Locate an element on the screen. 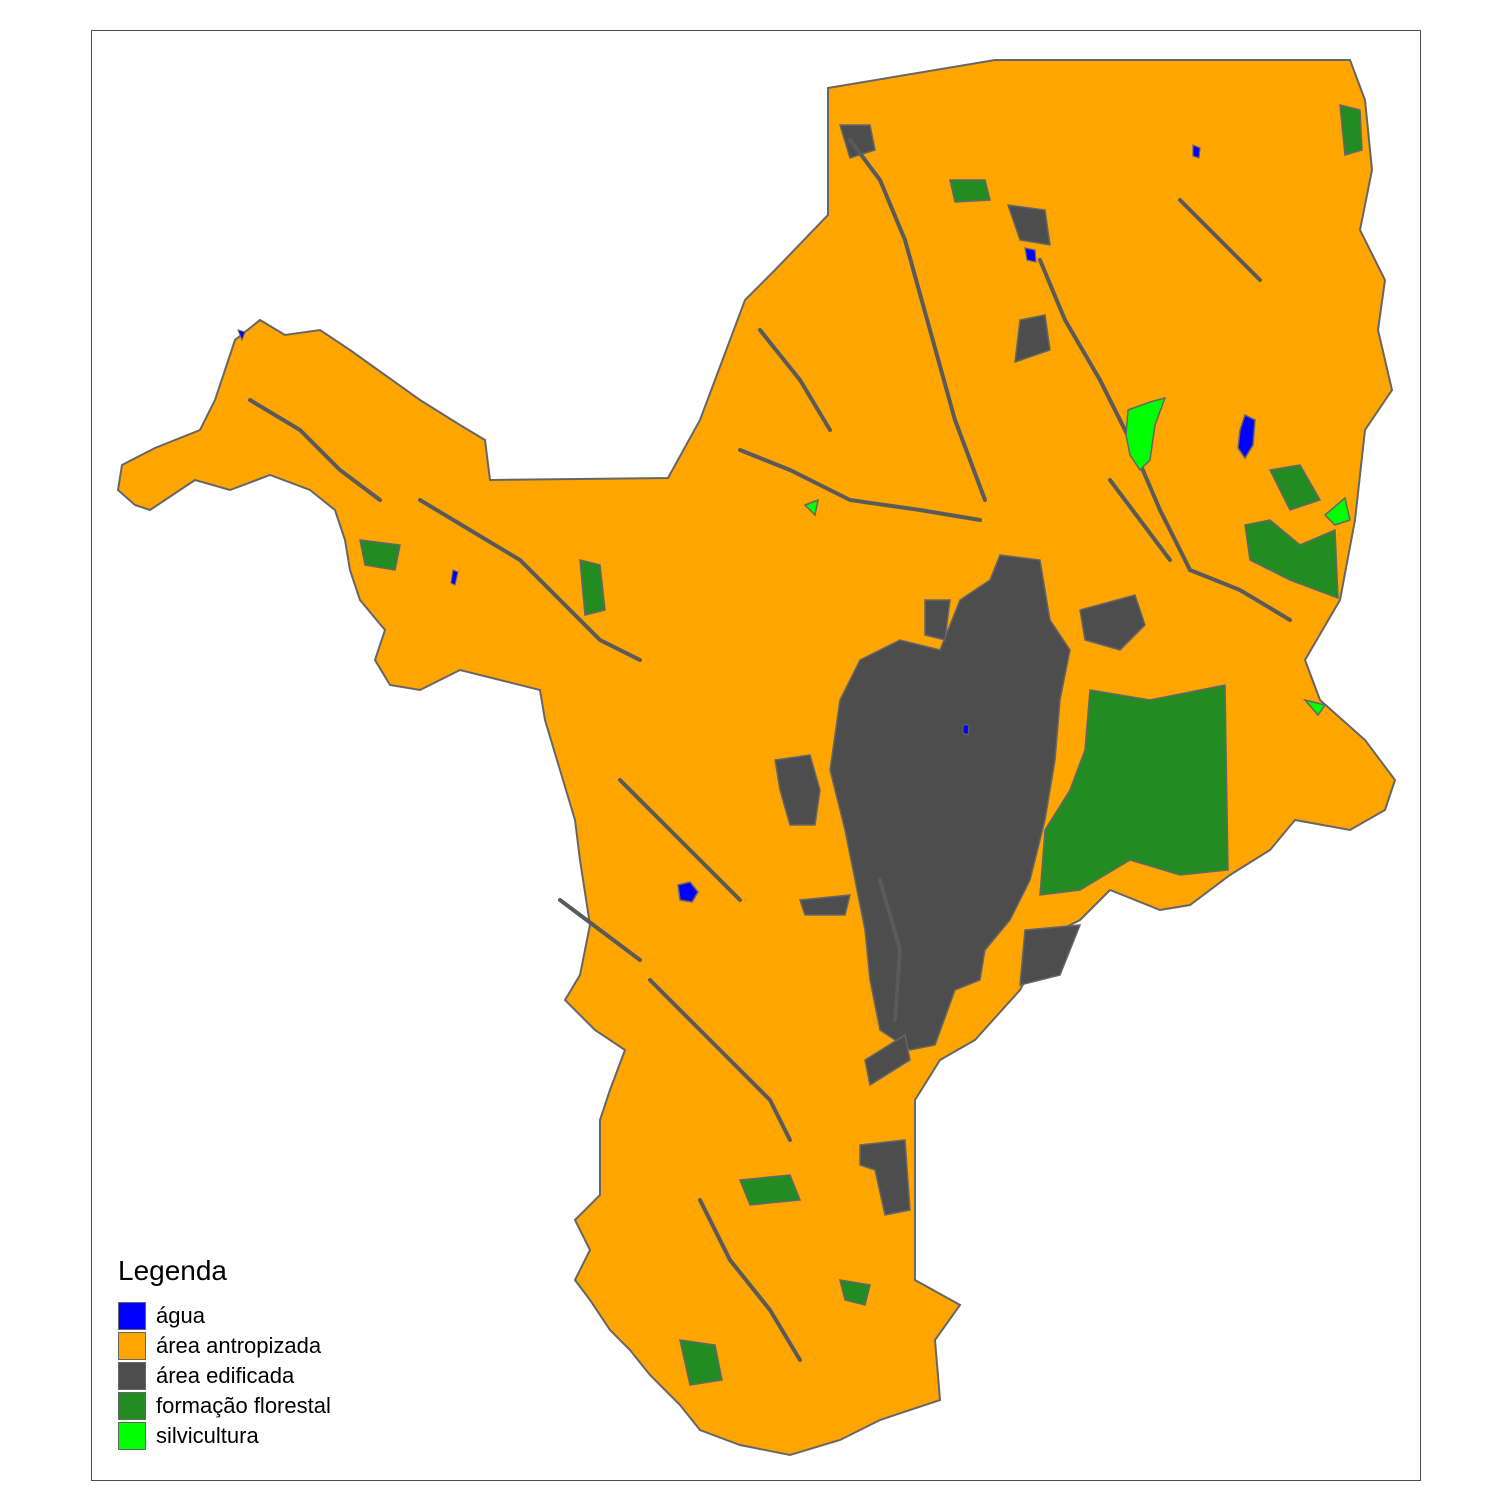 The image size is (1512, 1512). legend-item-antropizada: área antropizada is located at coordinates (224, 1346).